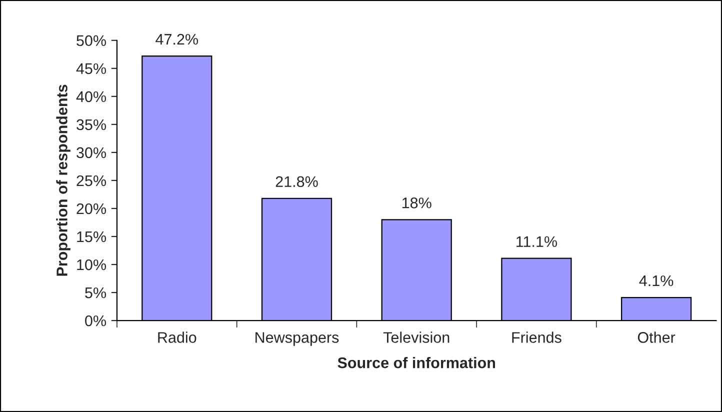 This screenshot has height=412, width=722. I want to click on y-tick-label: 15%, so click(91, 236).